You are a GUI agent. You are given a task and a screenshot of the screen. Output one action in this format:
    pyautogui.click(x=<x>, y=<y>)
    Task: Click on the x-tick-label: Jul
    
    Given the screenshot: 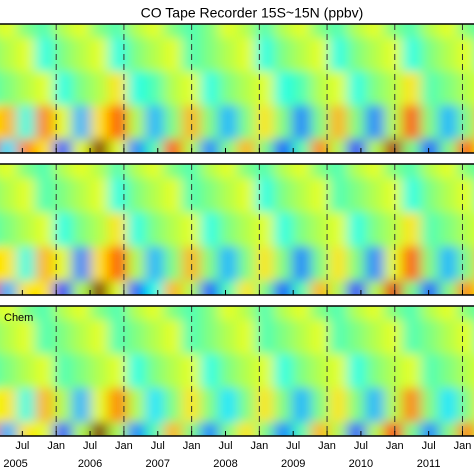 What is the action you would take?
    pyautogui.click(x=293, y=446)
    